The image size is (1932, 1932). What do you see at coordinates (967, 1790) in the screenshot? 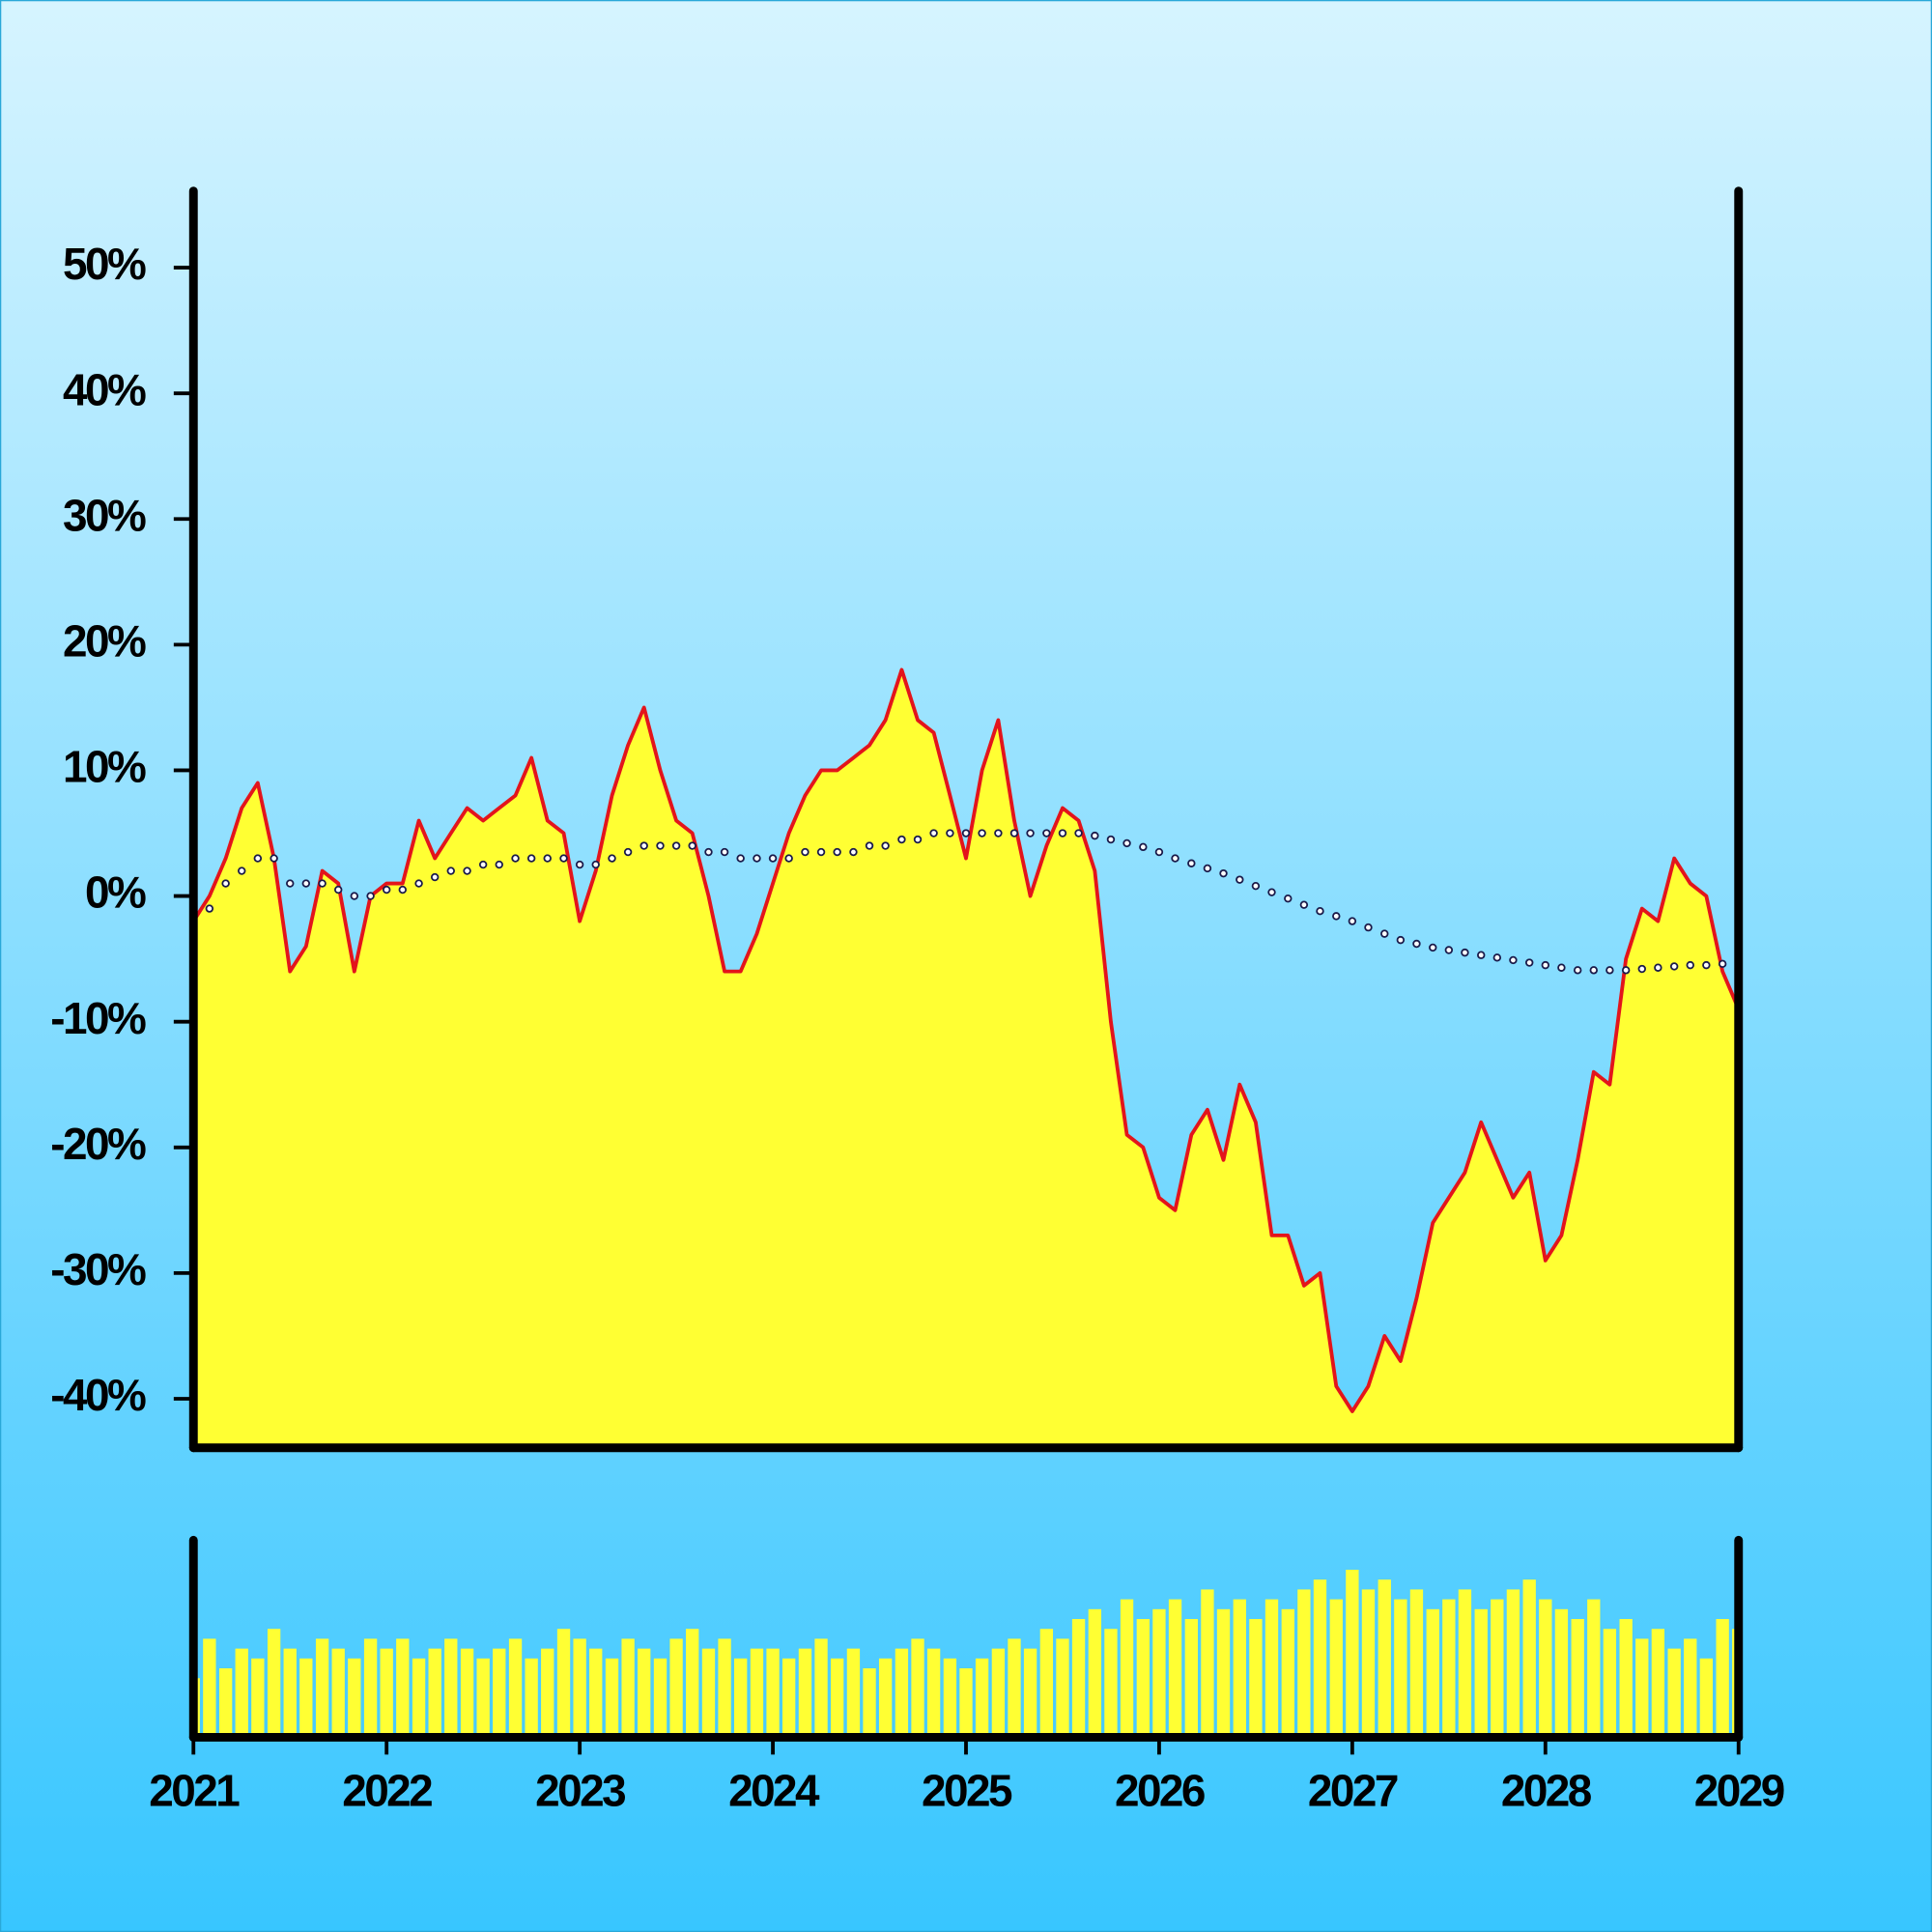
I see `x-tick-label: 2025` at bounding box center [967, 1790].